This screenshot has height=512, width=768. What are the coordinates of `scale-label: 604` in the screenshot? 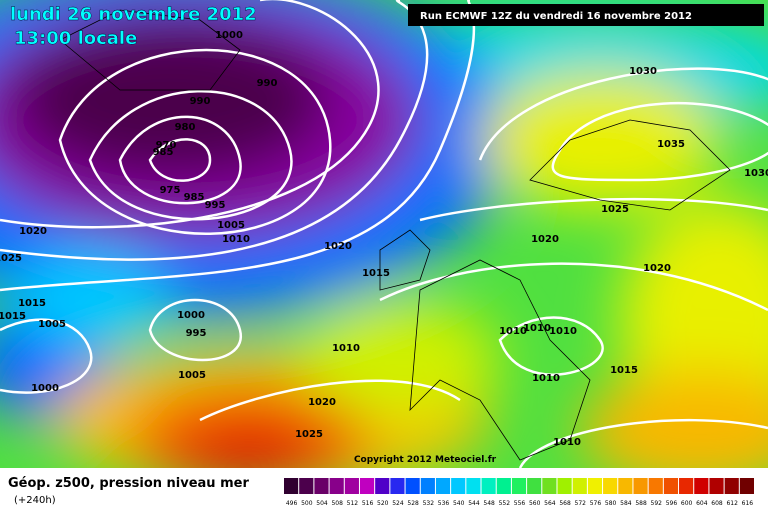 It's located at (702, 503).